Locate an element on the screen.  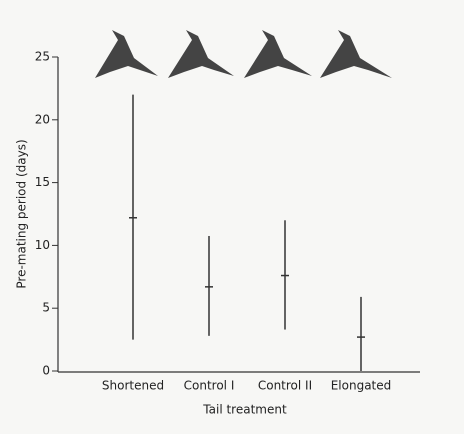
y-tick-label: 15 is located at coordinates (42, 182).